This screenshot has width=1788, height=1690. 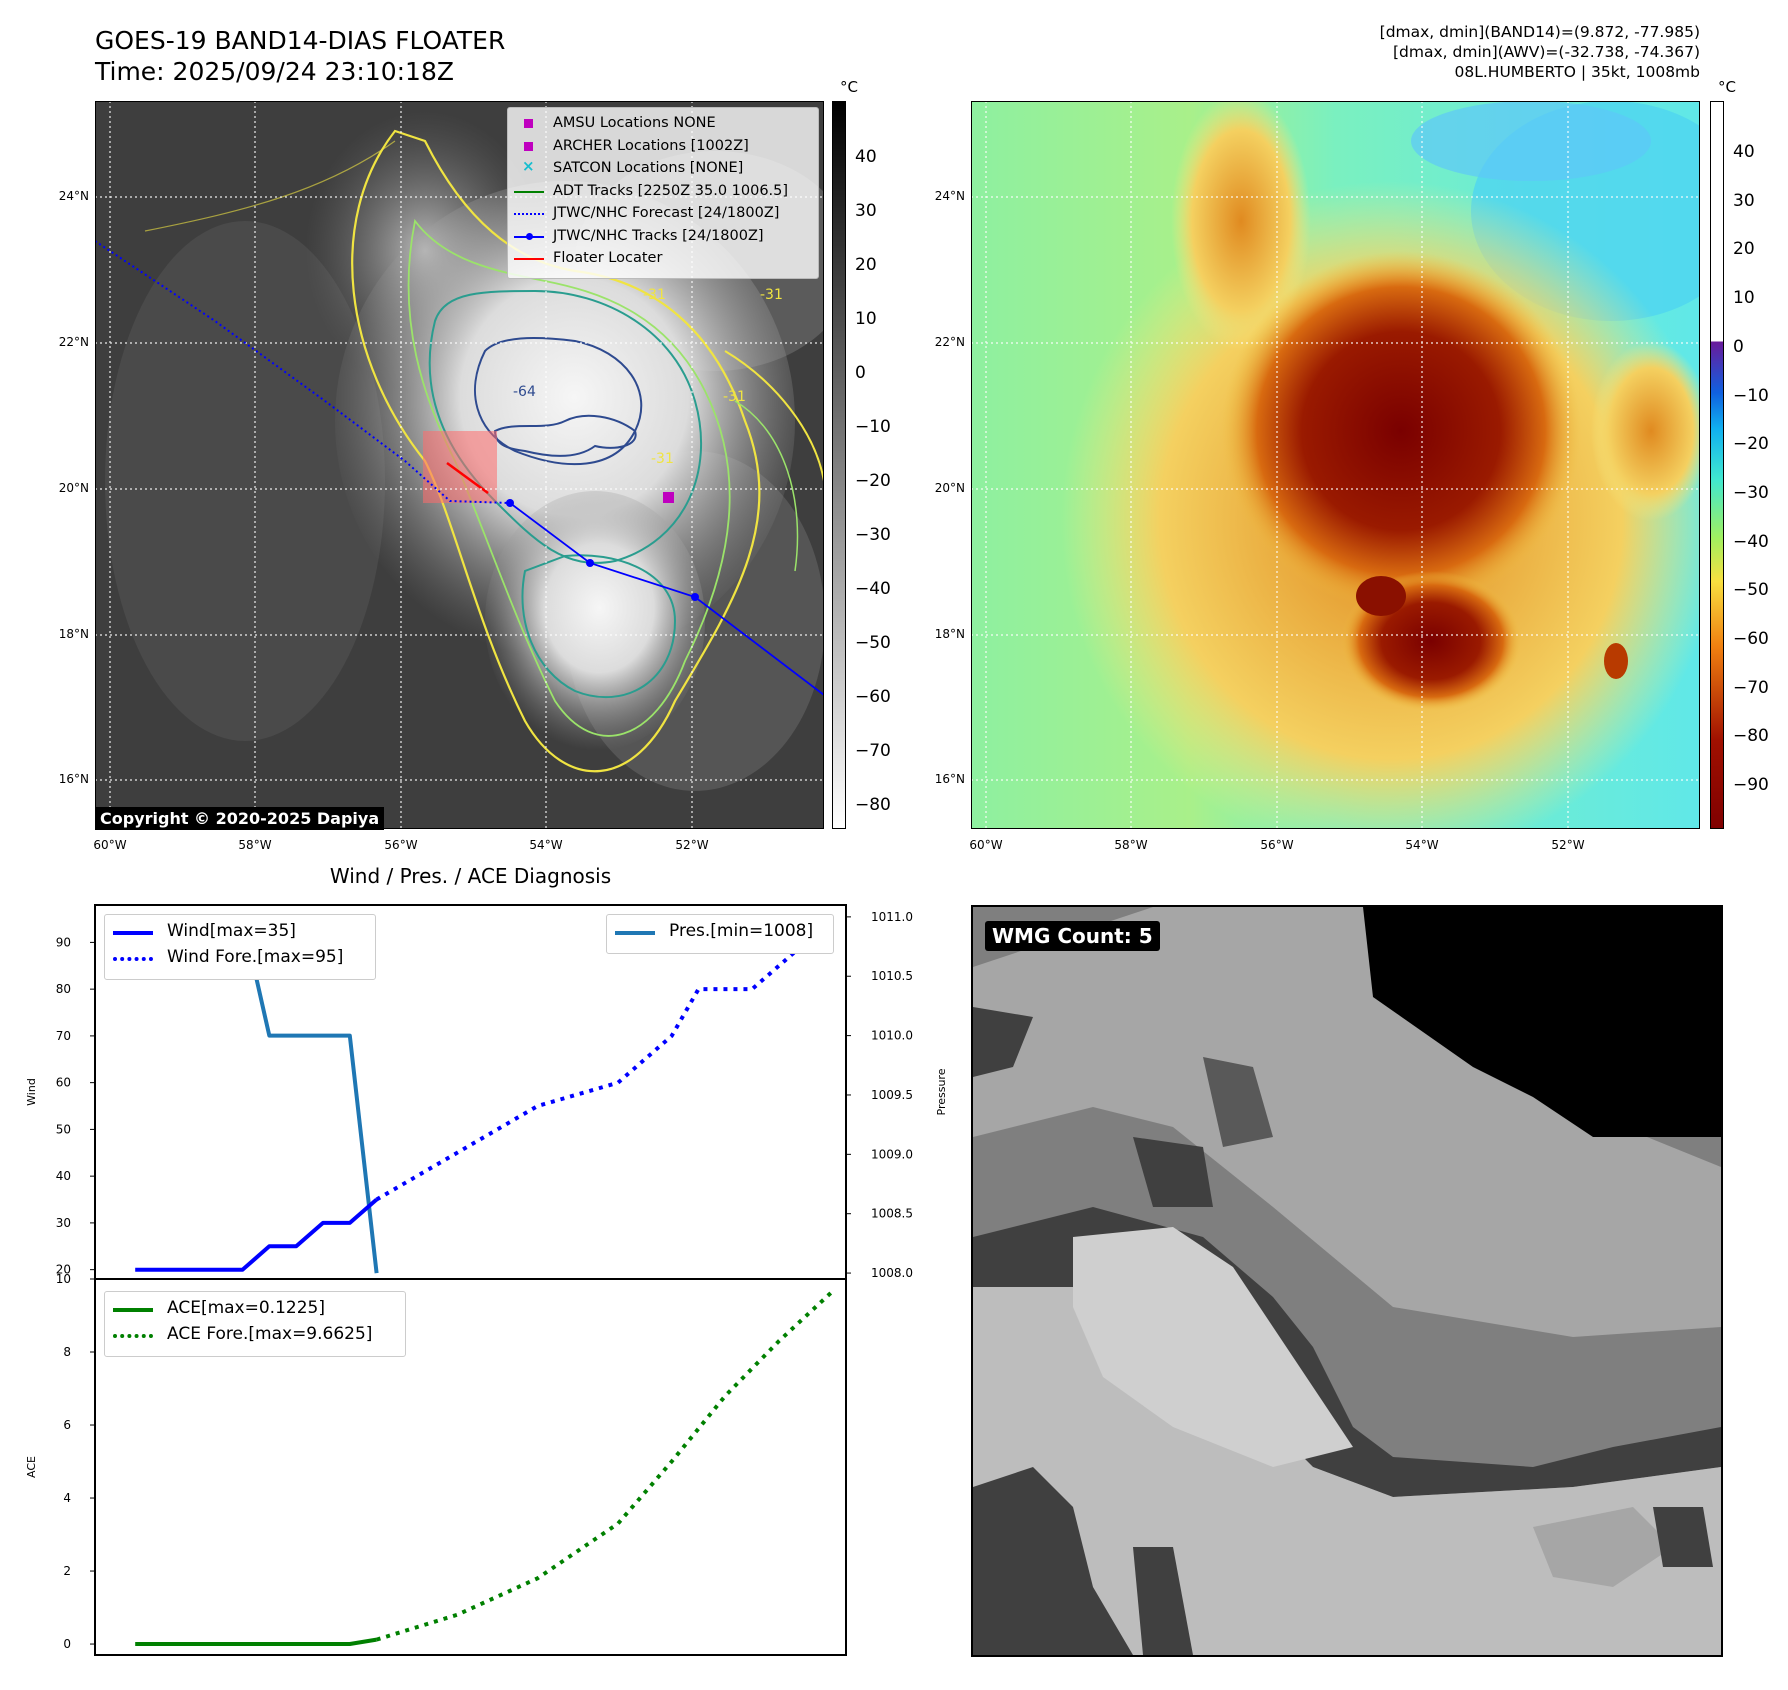 What do you see at coordinates (63, 1083) in the screenshot?
I see `wind-tick-label: 60` at bounding box center [63, 1083].